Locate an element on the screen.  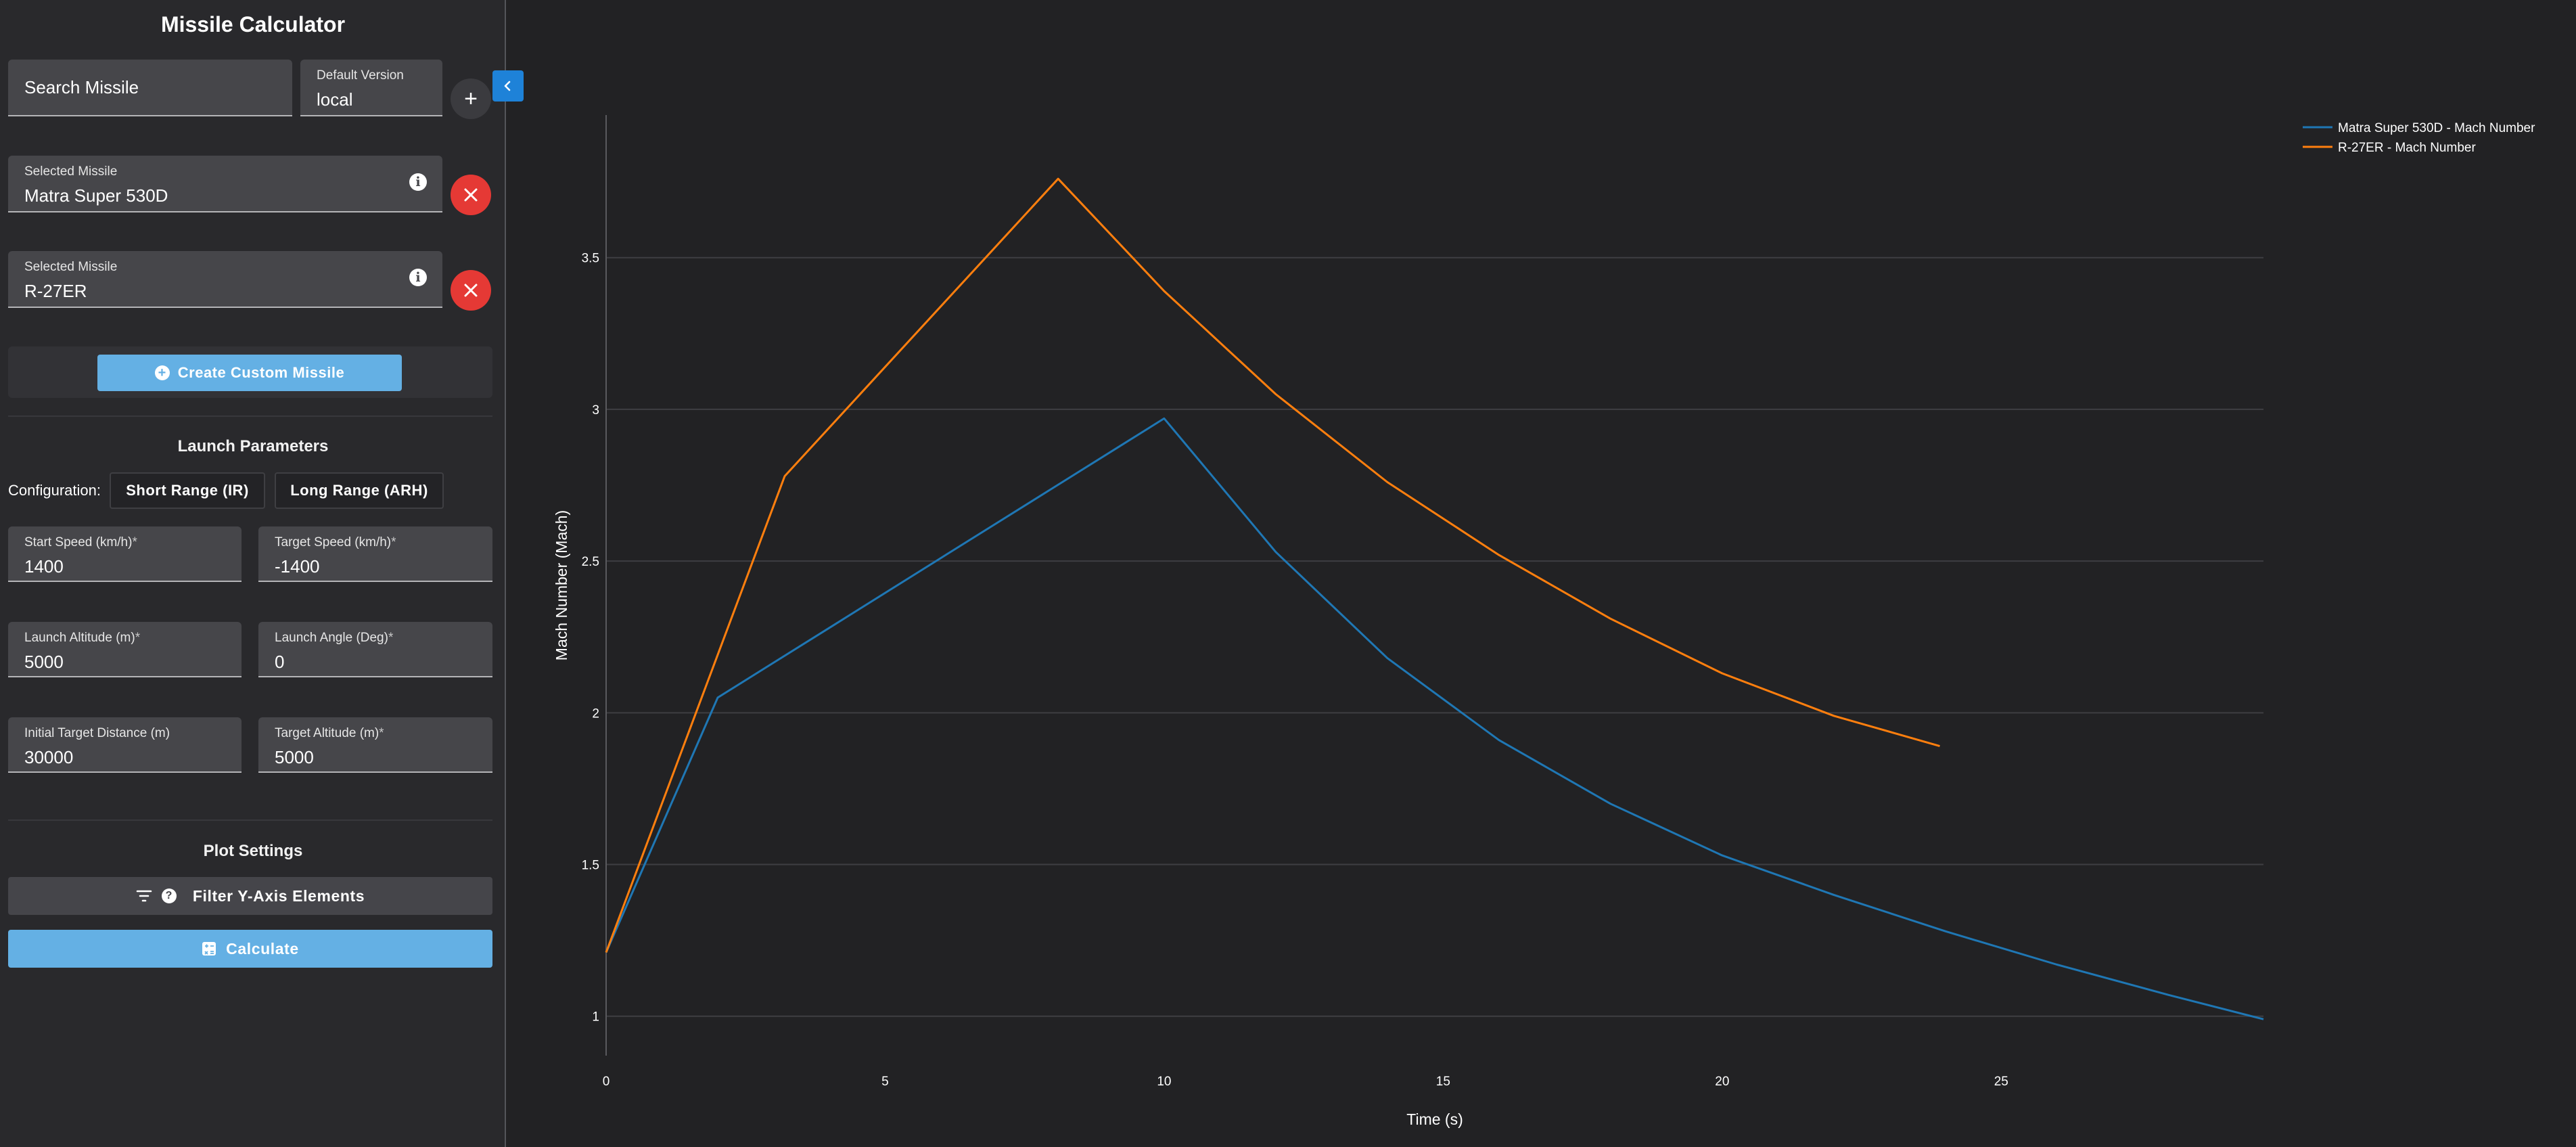
y-tick-label: 1.5 is located at coordinates (590, 866).